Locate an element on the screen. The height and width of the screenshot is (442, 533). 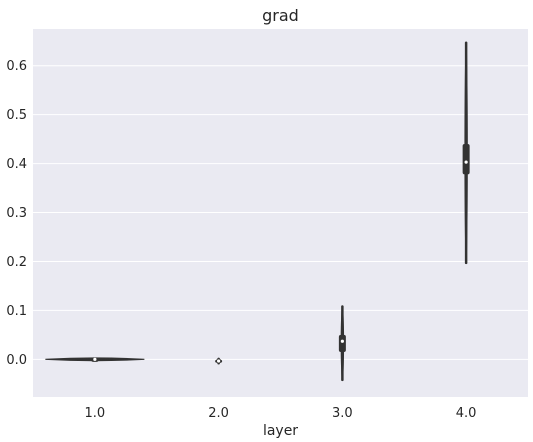
x-tick-label: 1.0 is located at coordinates (95, 413).